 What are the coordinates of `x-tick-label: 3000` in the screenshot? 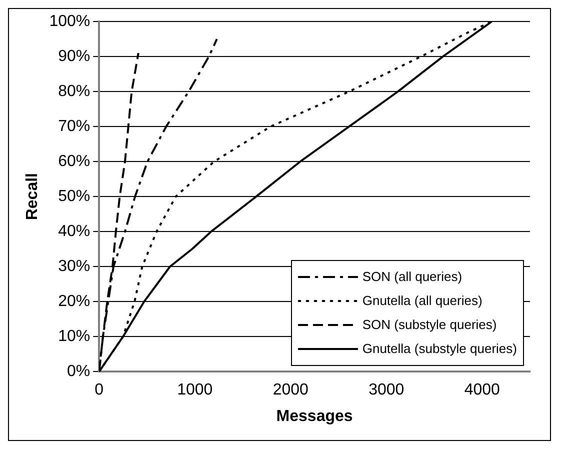 It's located at (386, 390).